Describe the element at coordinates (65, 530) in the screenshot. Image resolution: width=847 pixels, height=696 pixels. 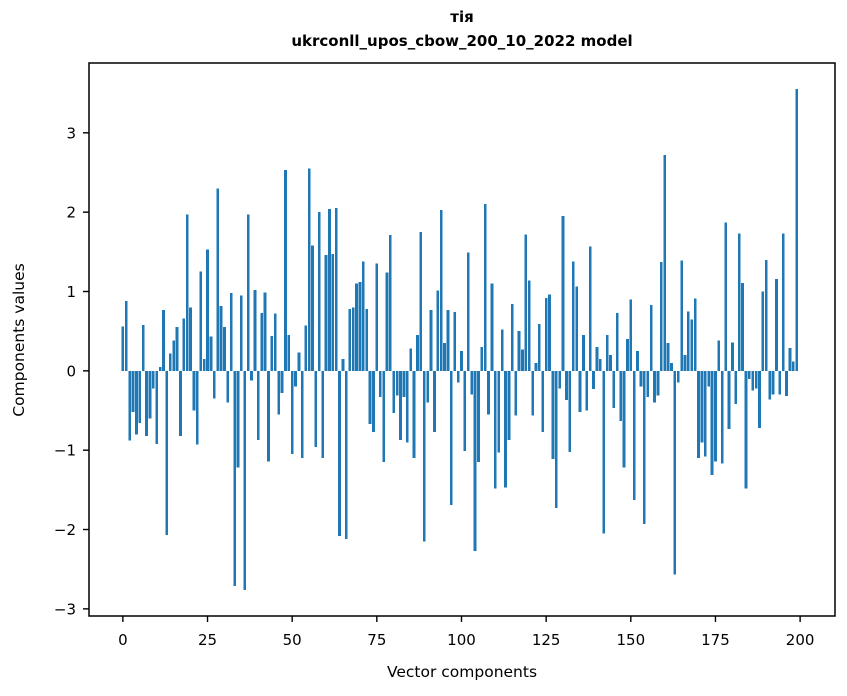
I see `y-tick-label: −2` at that location.